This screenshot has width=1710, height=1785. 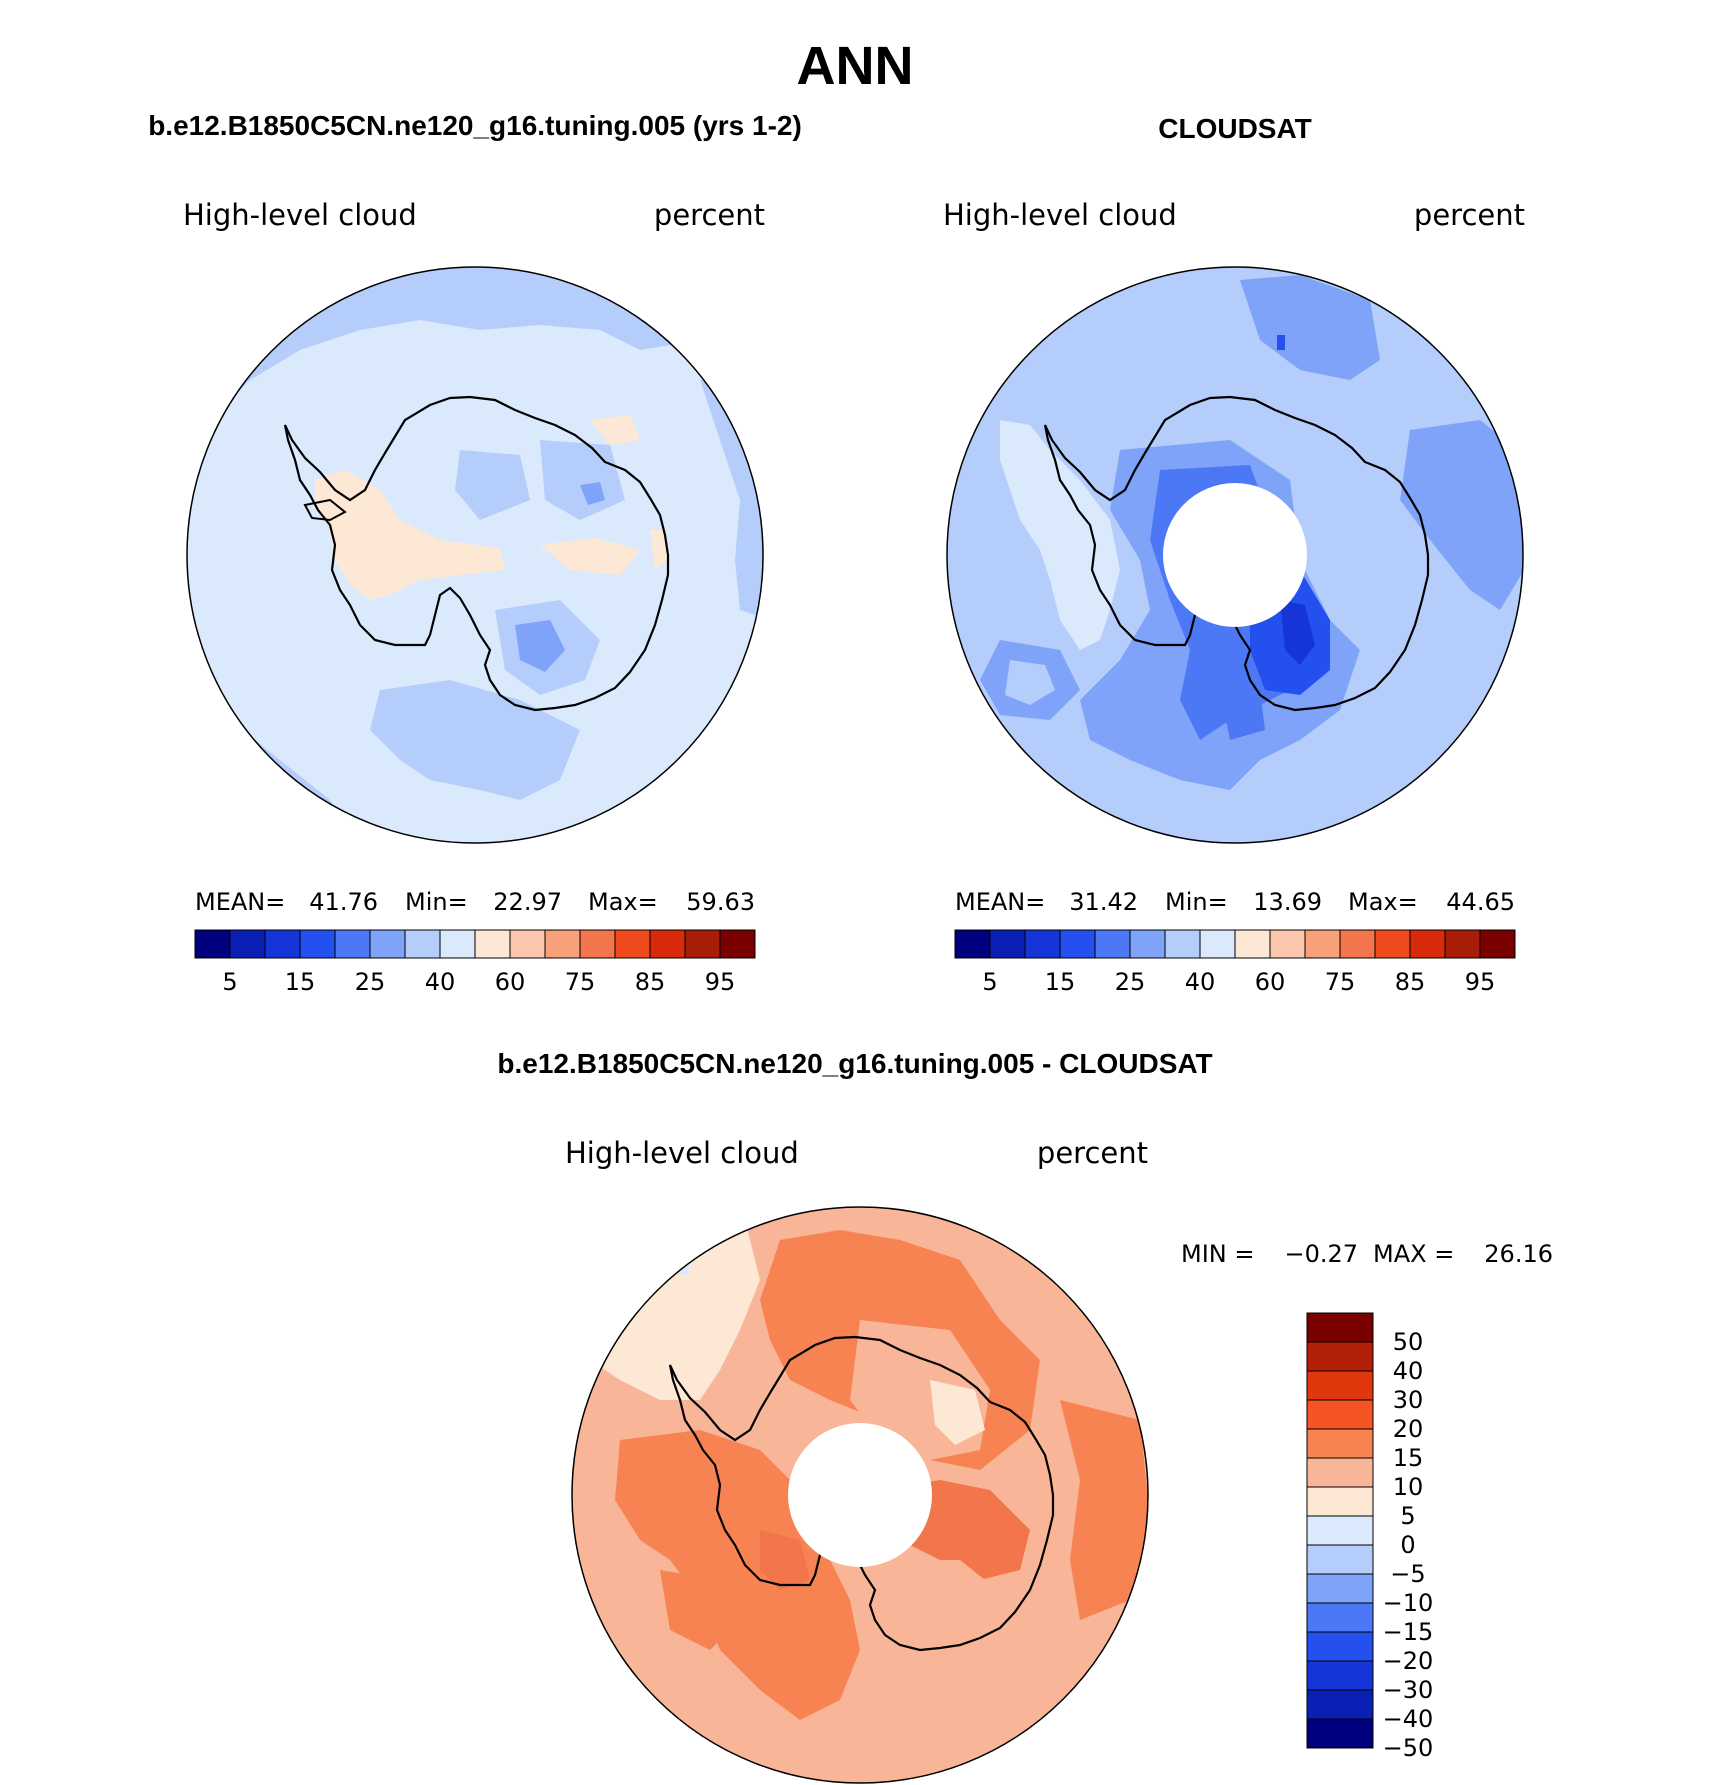 What do you see at coordinates (1408, 1487) in the screenshot?
I see `colorbar-tick-label: 10` at bounding box center [1408, 1487].